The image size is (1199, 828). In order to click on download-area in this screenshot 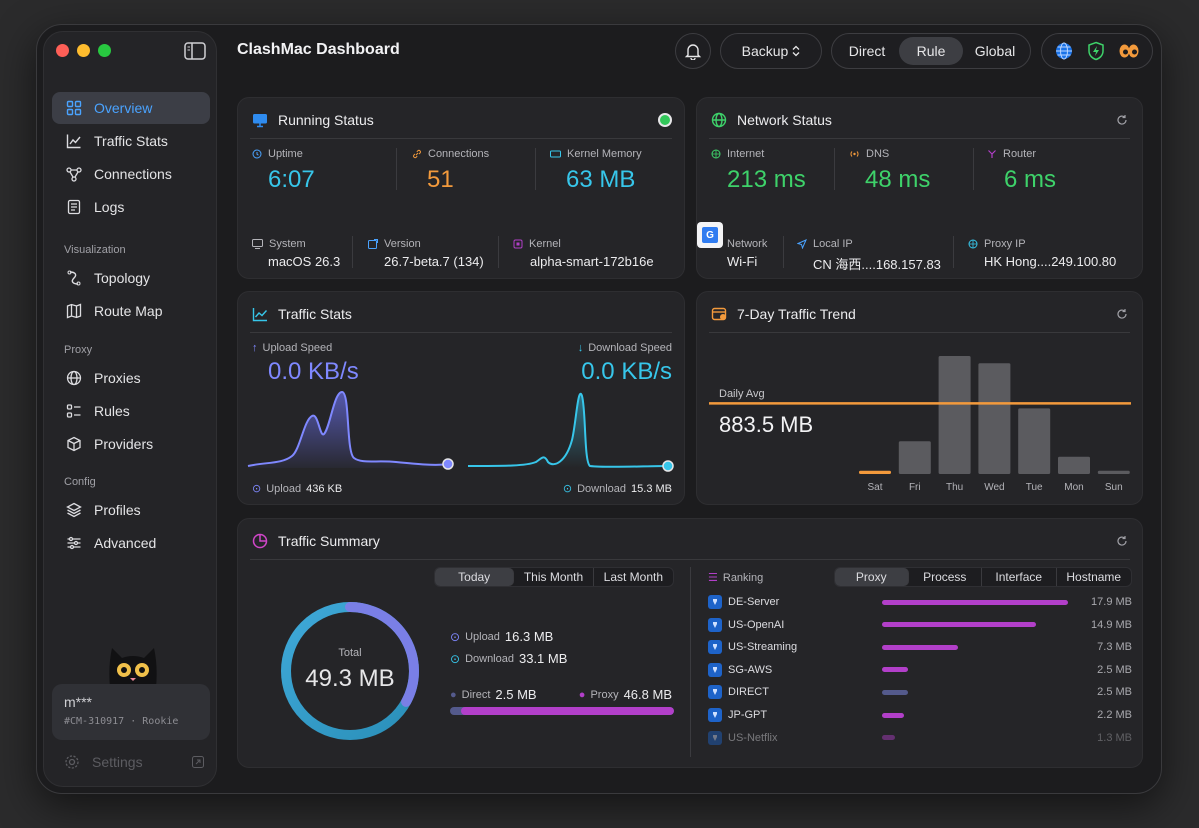, I will do `click(568, 430)`.